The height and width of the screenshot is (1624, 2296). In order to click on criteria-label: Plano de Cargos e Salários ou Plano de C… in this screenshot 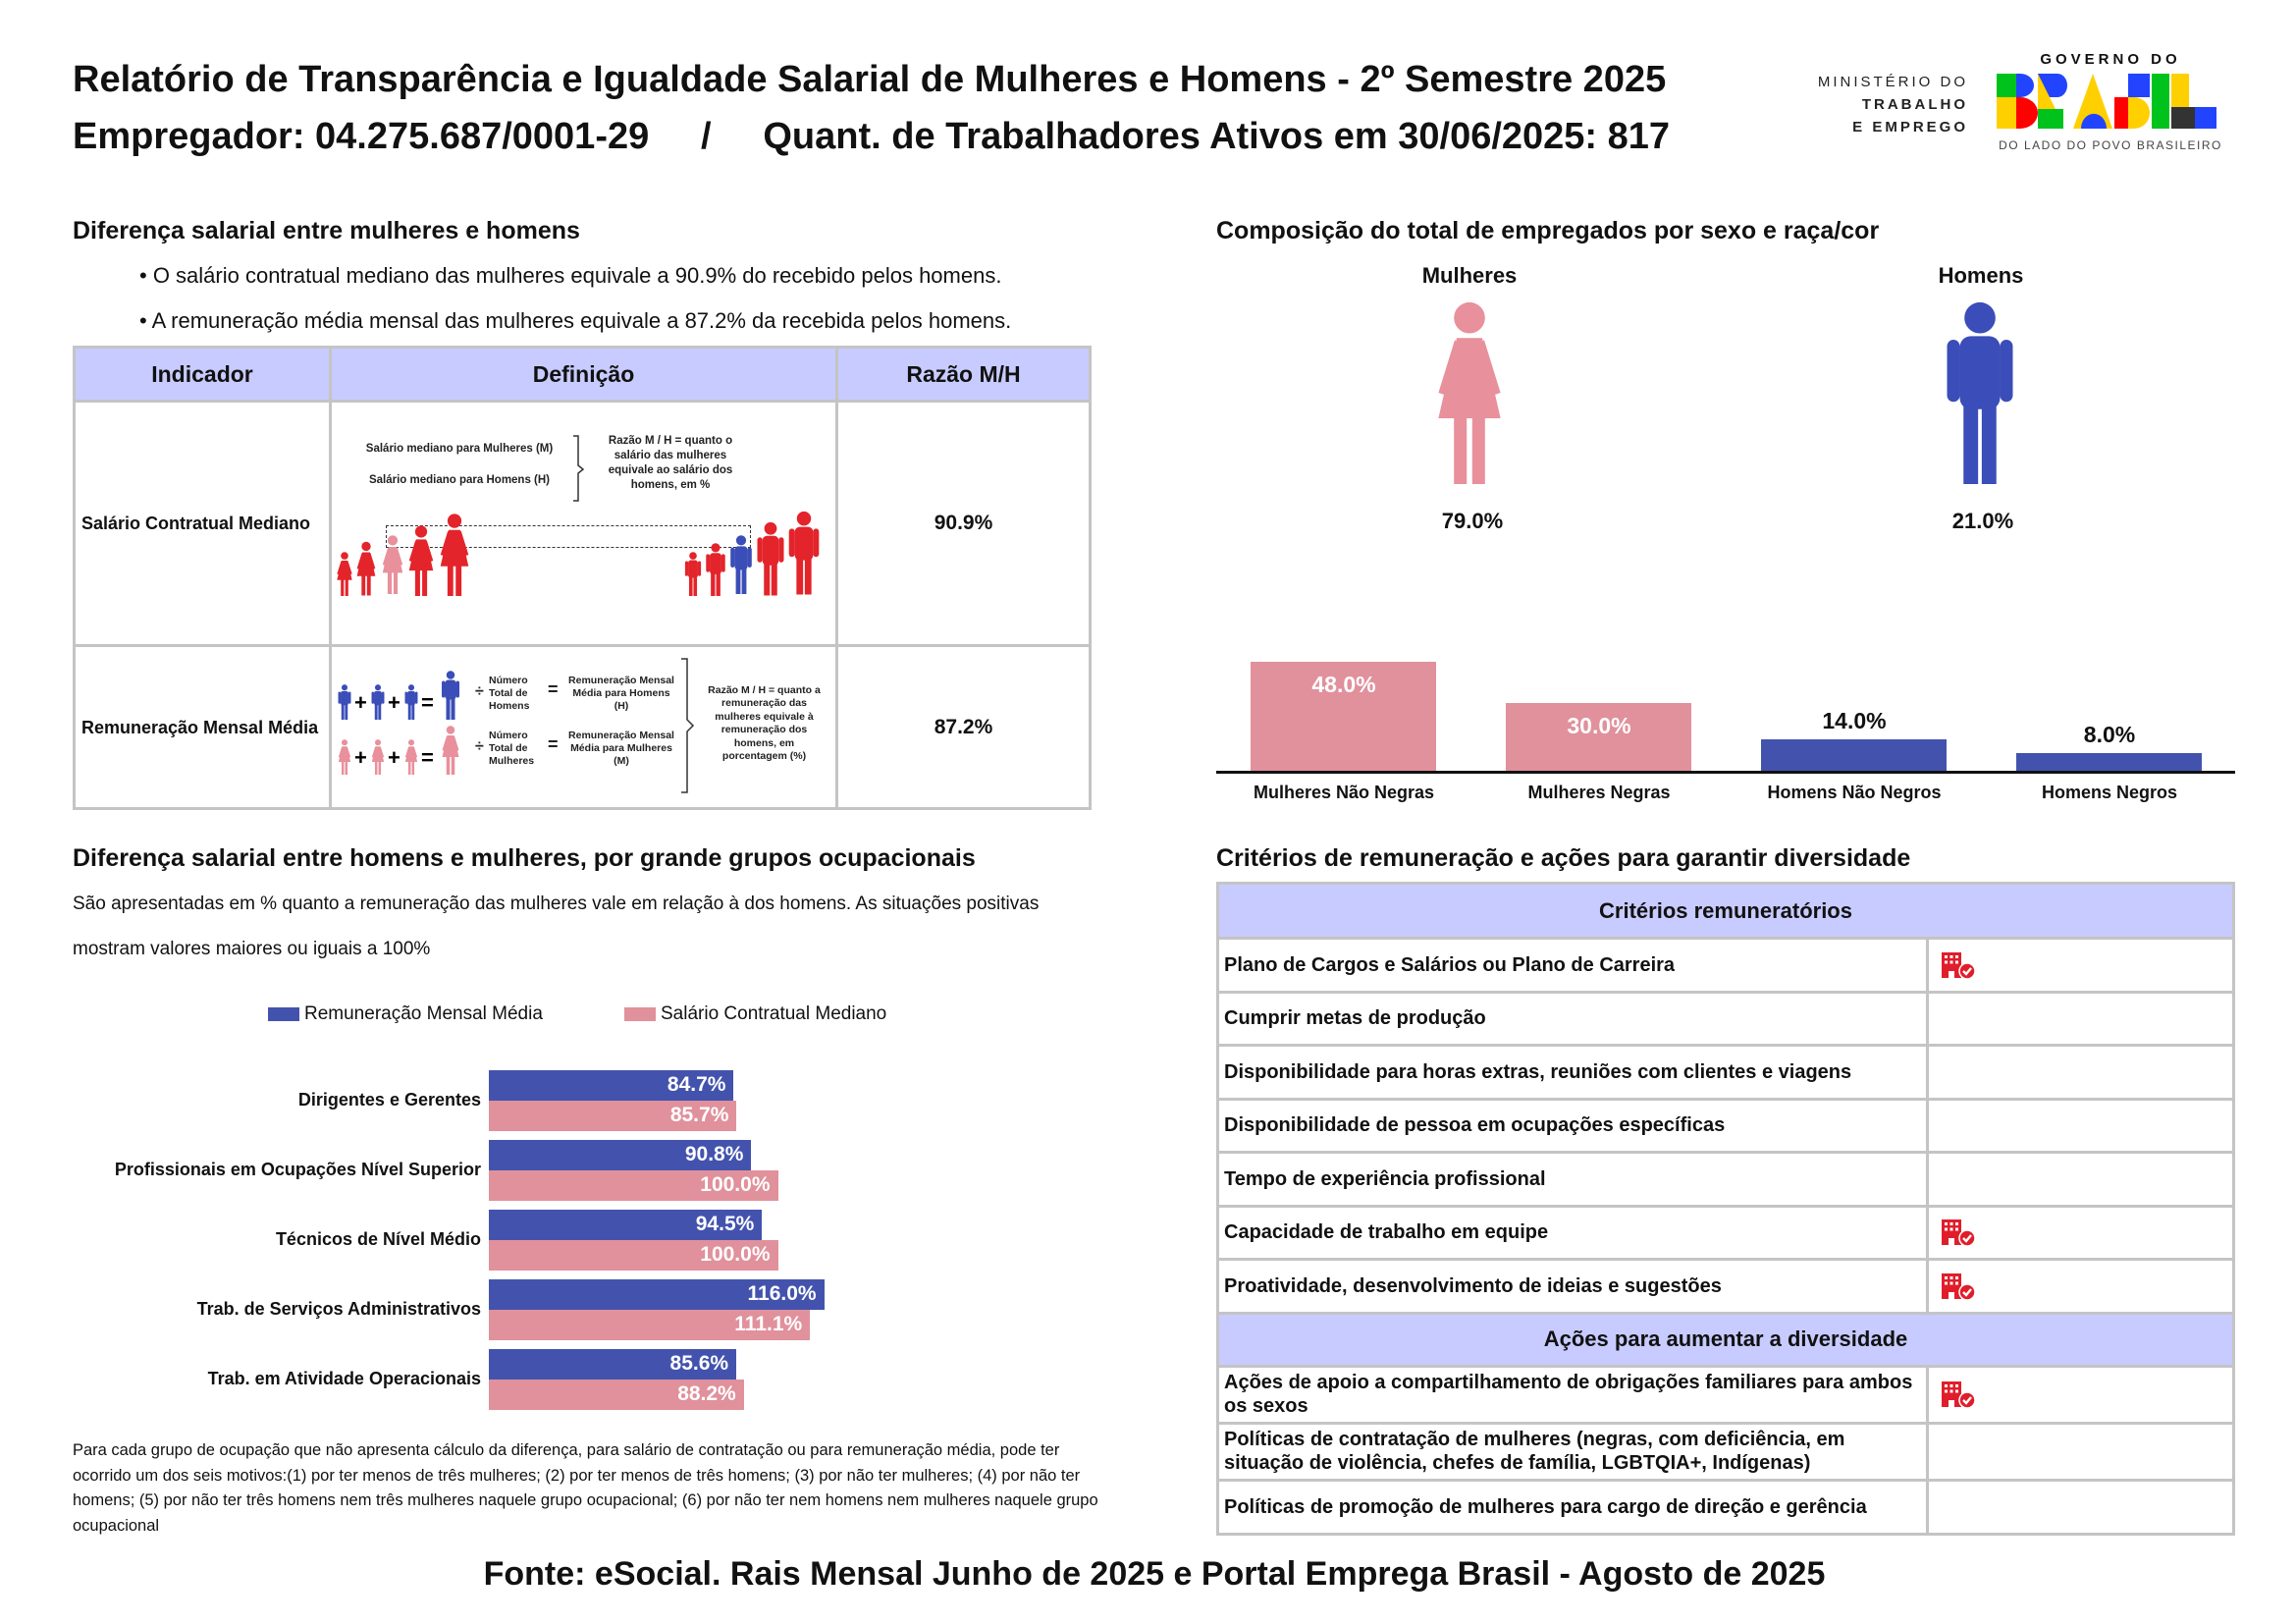, I will do `click(1573, 965)`.